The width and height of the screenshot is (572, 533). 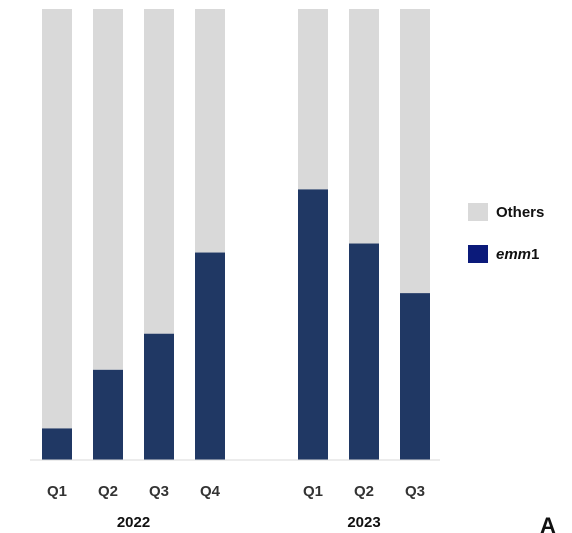 What do you see at coordinates (517, 254) in the screenshot?
I see `legend-label-emm1: emm1` at bounding box center [517, 254].